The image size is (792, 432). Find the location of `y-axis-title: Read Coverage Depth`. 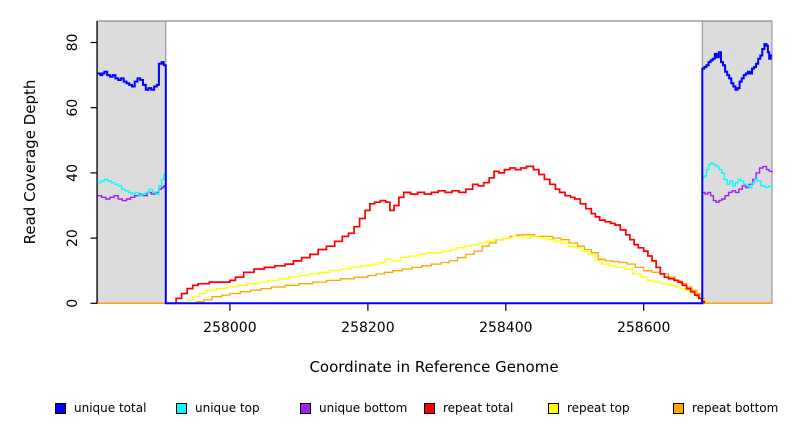

y-axis-title: Read Coverage Depth is located at coordinates (30, 162).